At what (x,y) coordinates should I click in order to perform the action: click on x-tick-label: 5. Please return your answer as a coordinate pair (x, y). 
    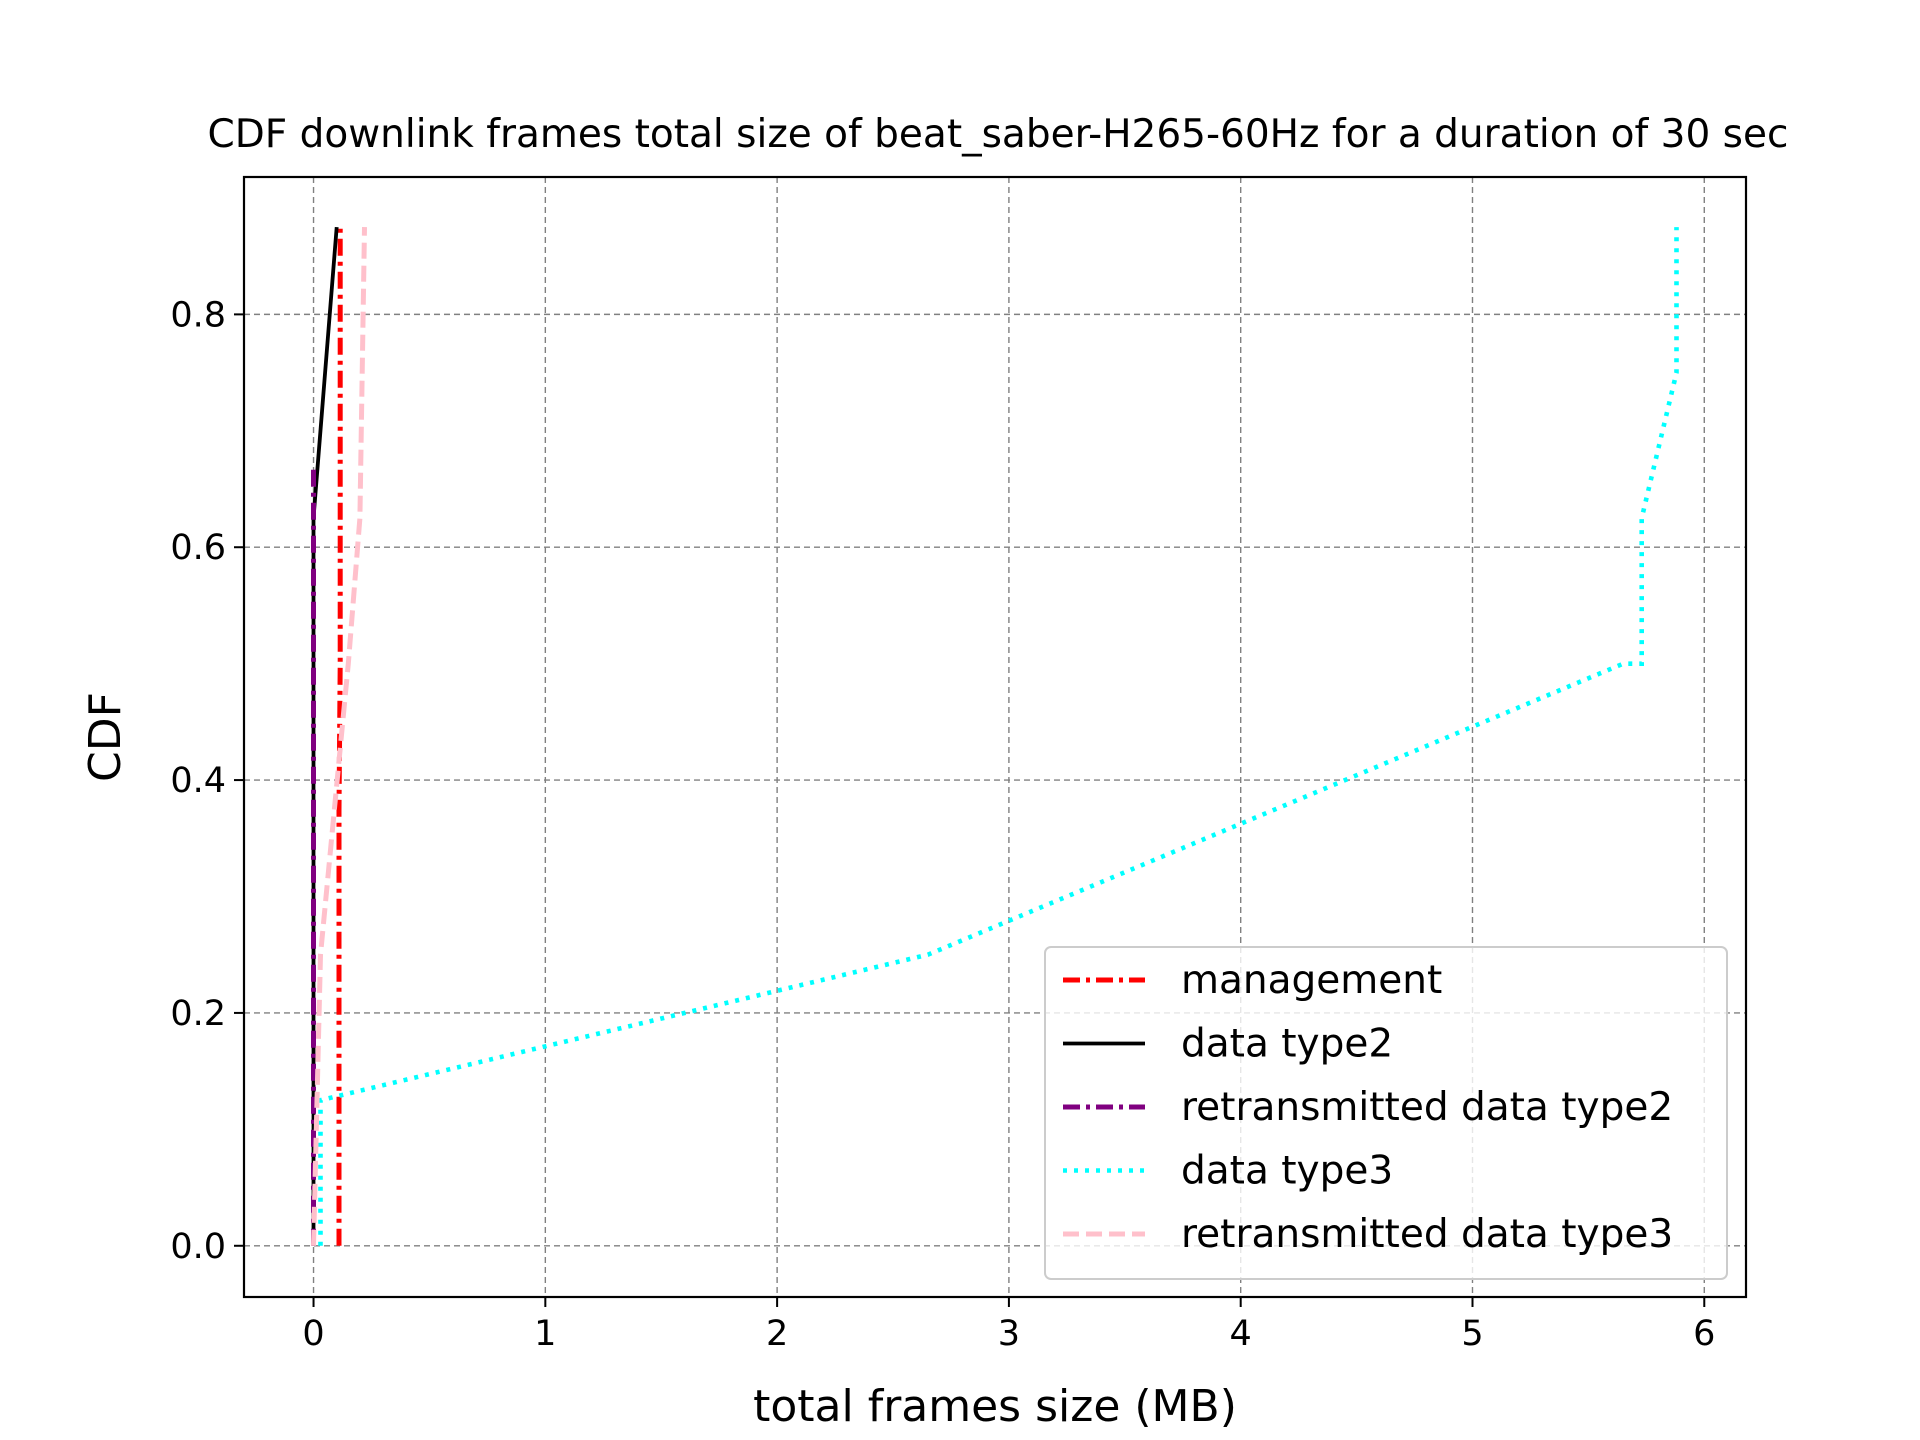
    Looking at the image, I should click on (1472, 1334).